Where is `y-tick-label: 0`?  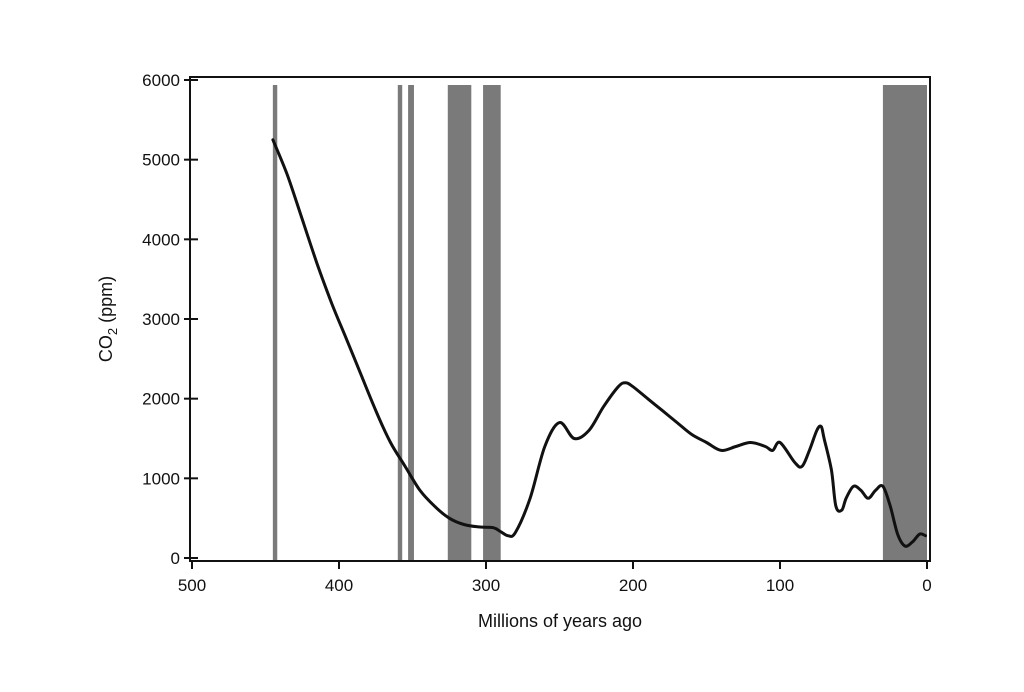
y-tick-label: 0 is located at coordinates (175, 558).